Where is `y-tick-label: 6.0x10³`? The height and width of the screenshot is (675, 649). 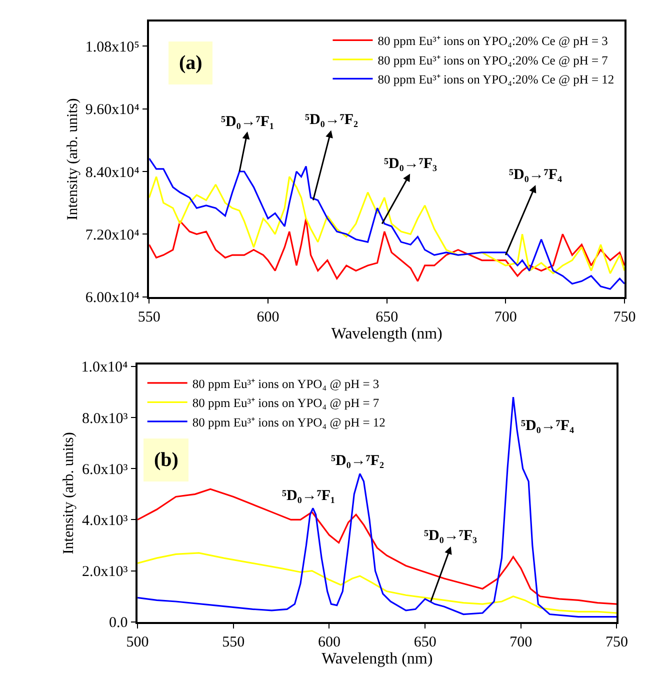
y-tick-label: 6.0x10³ is located at coordinates (105, 470).